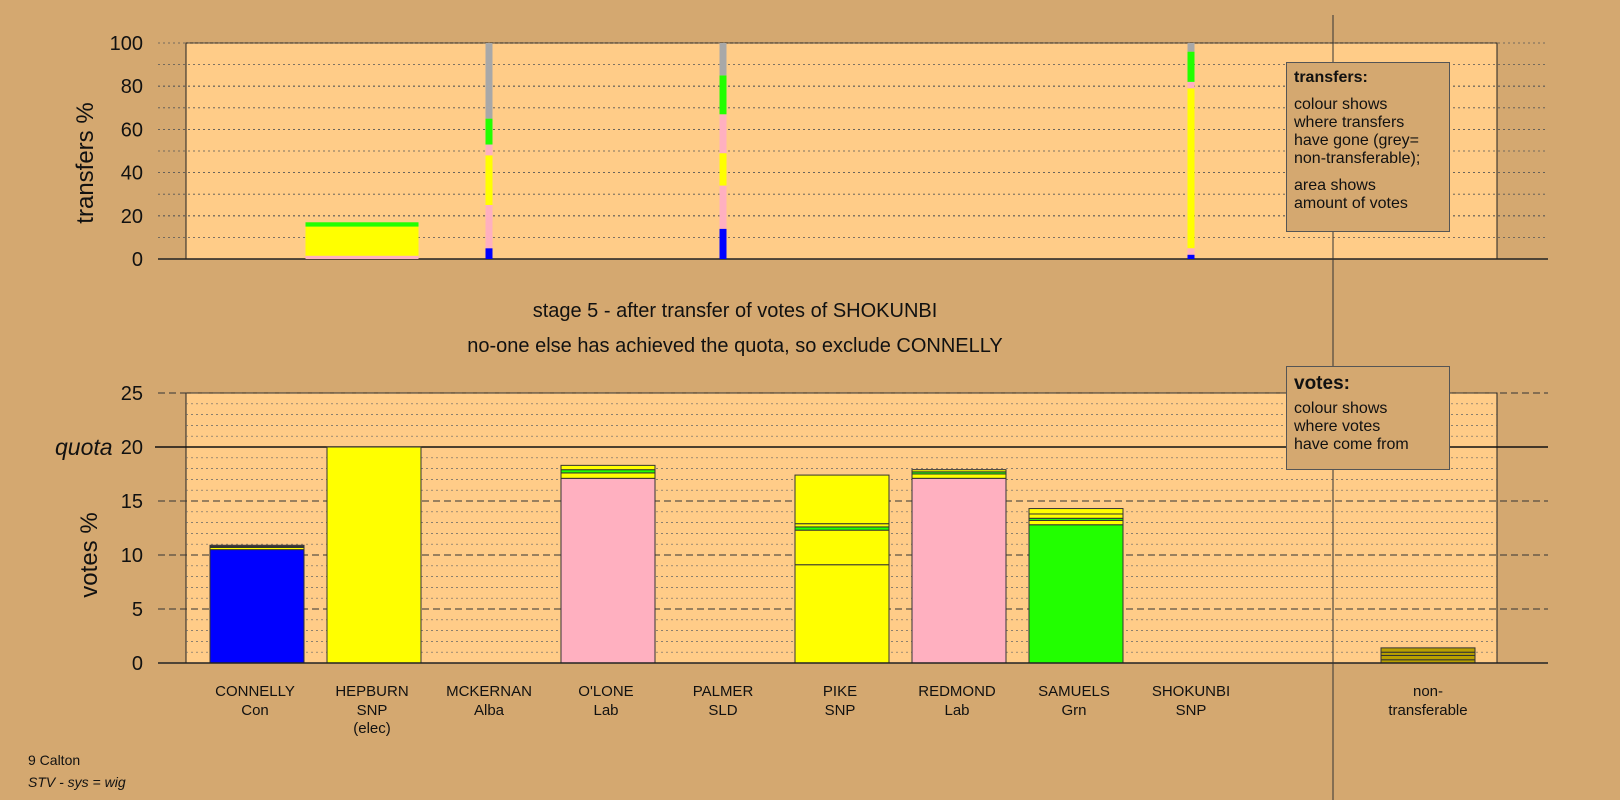 The width and height of the screenshot is (1620, 800). I want to click on votes-legend-line: where votes, so click(1337, 426).